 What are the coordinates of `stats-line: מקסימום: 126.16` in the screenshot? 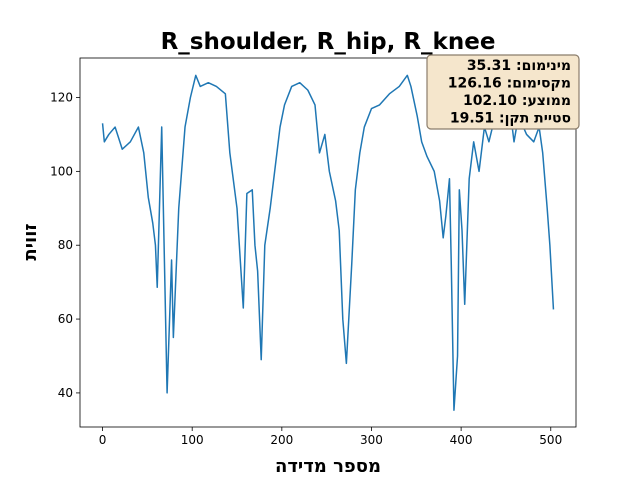 It's located at (509, 84).